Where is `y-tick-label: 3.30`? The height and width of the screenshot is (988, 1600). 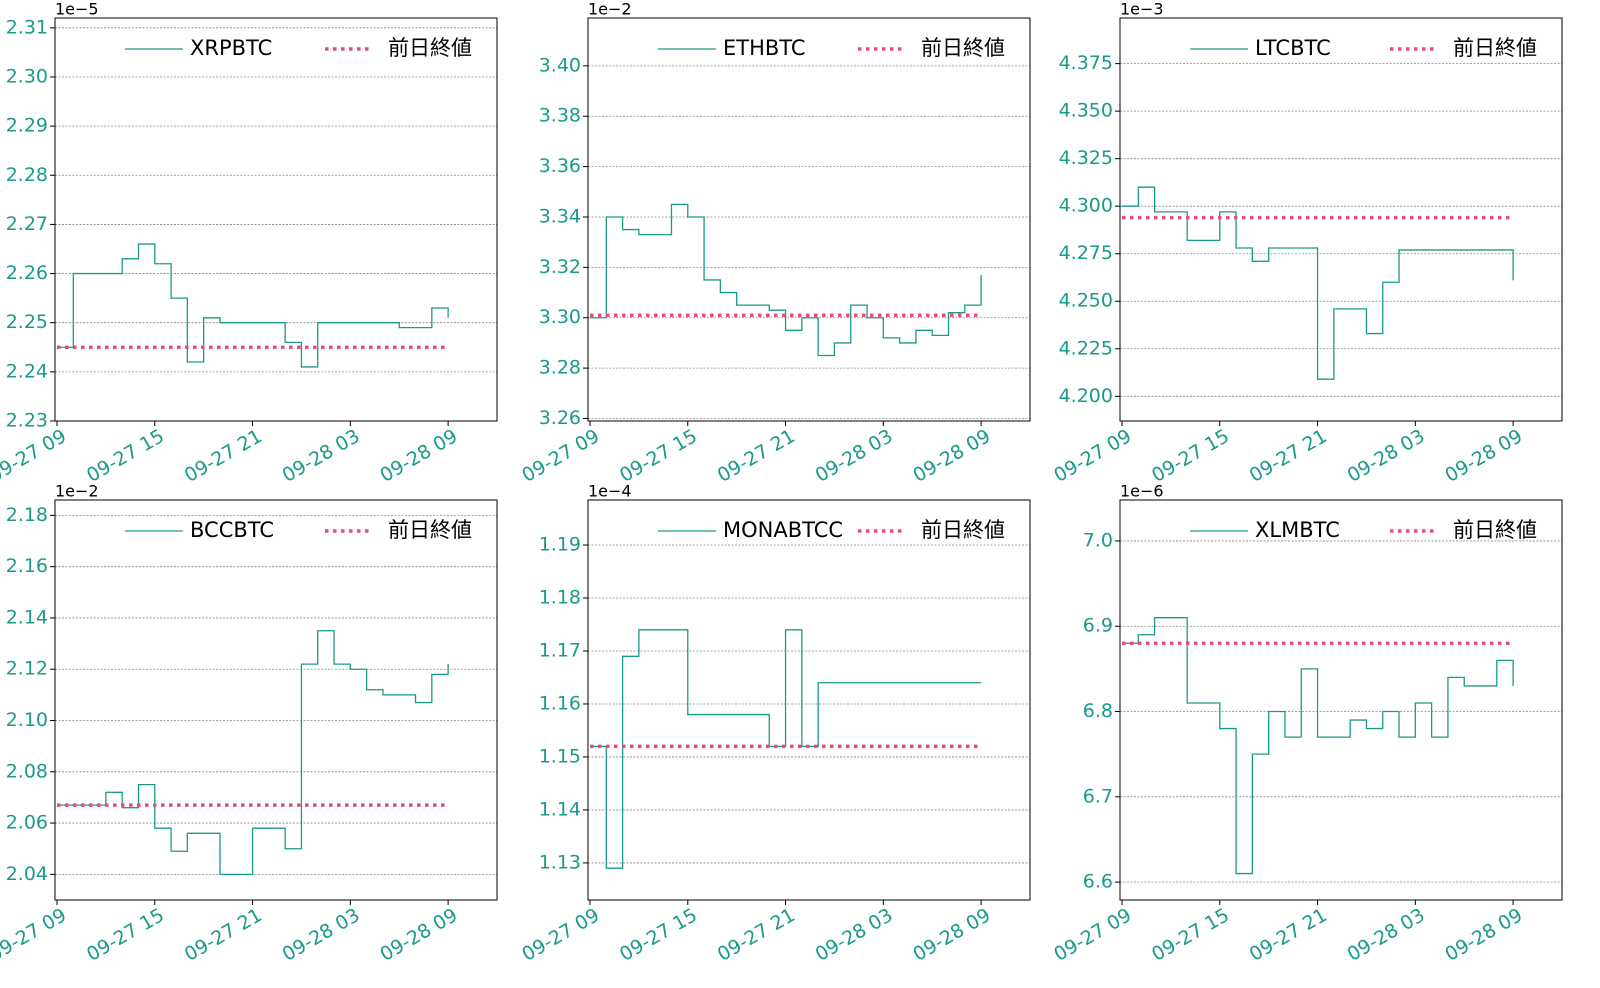 y-tick-label: 3.30 is located at coordinates (560, 317).